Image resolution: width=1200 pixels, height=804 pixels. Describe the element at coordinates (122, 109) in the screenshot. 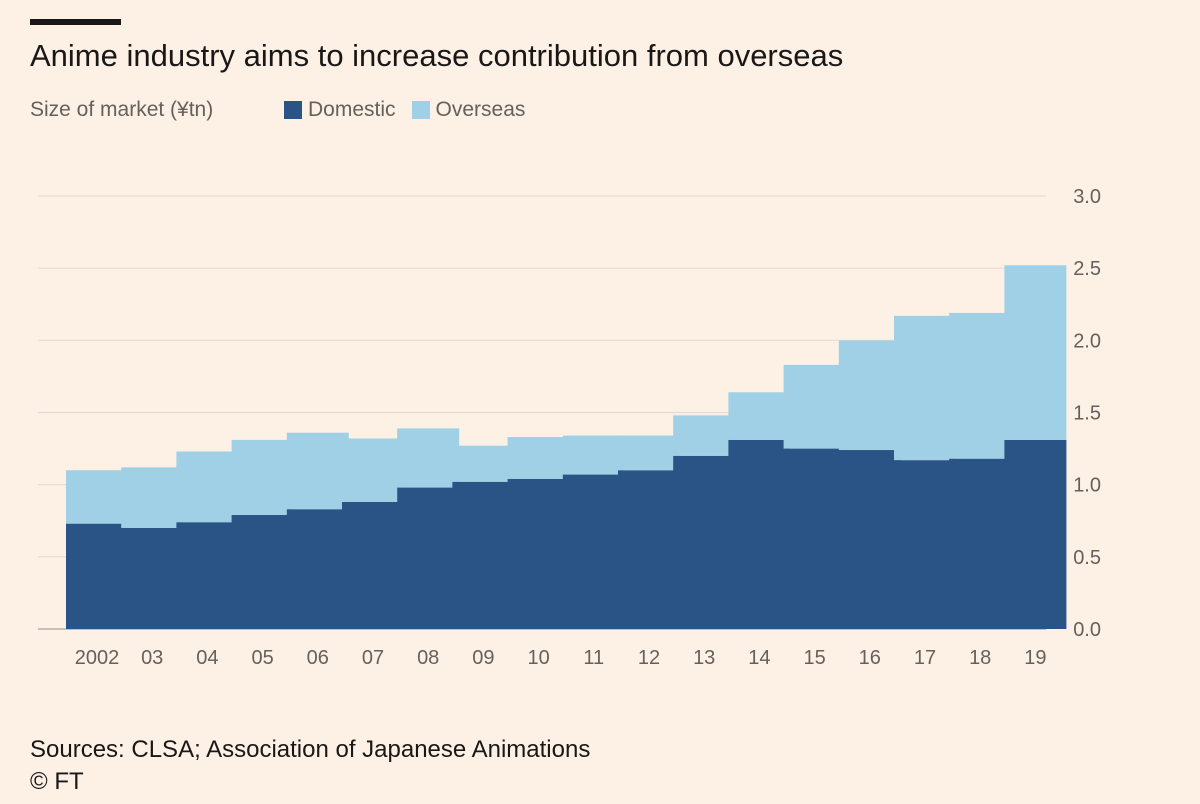

I see `chart-subtitle: Size of market (¥tn)` at that location.